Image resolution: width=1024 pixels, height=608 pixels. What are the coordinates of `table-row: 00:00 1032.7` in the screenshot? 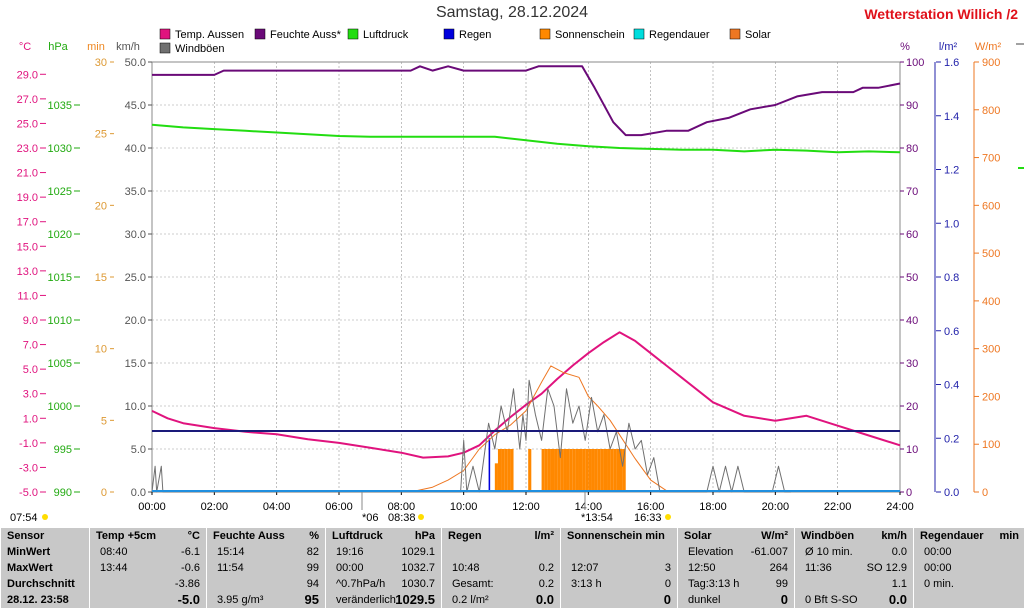 It's located at (383, 568).